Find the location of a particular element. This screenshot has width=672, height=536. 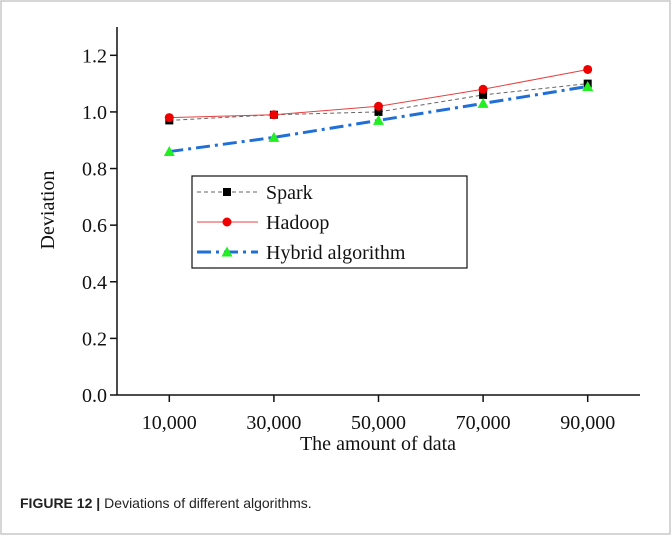

x-tick-label: 50,000 is located at coordinates (378, 423).